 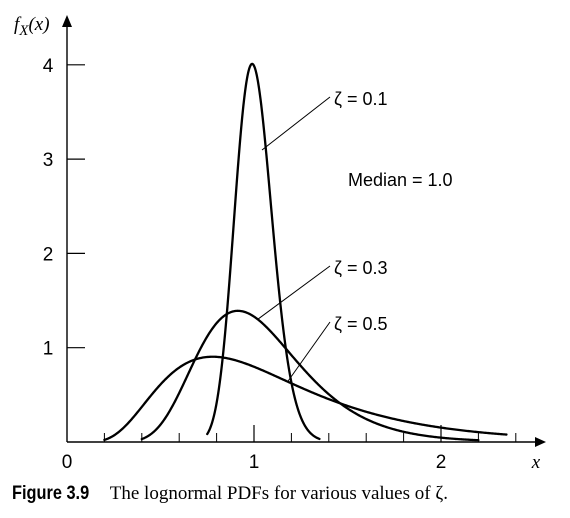 What do you see at coordinates (32, 26) in the screenshot?
I see `y-axis-label: fX(x)` at bounding box center [32, 26].